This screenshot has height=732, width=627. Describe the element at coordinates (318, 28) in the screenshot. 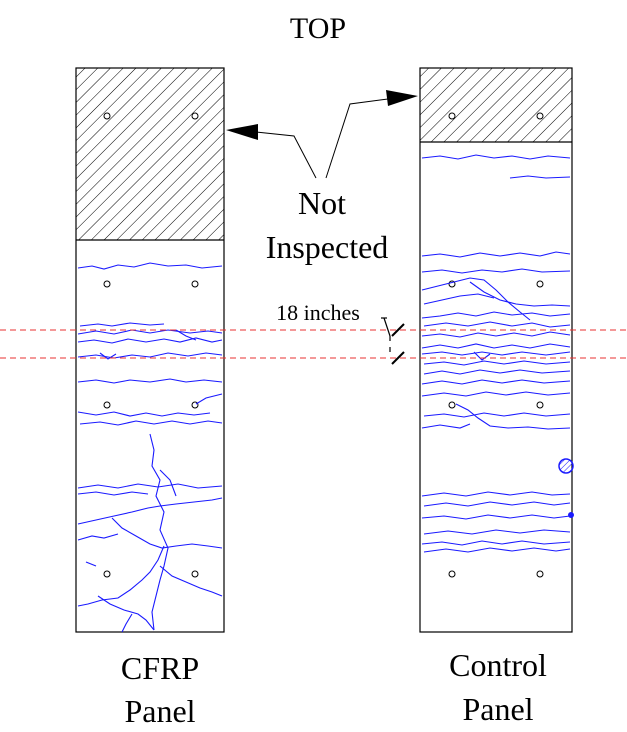

I see `top-label: TOP` at that location.